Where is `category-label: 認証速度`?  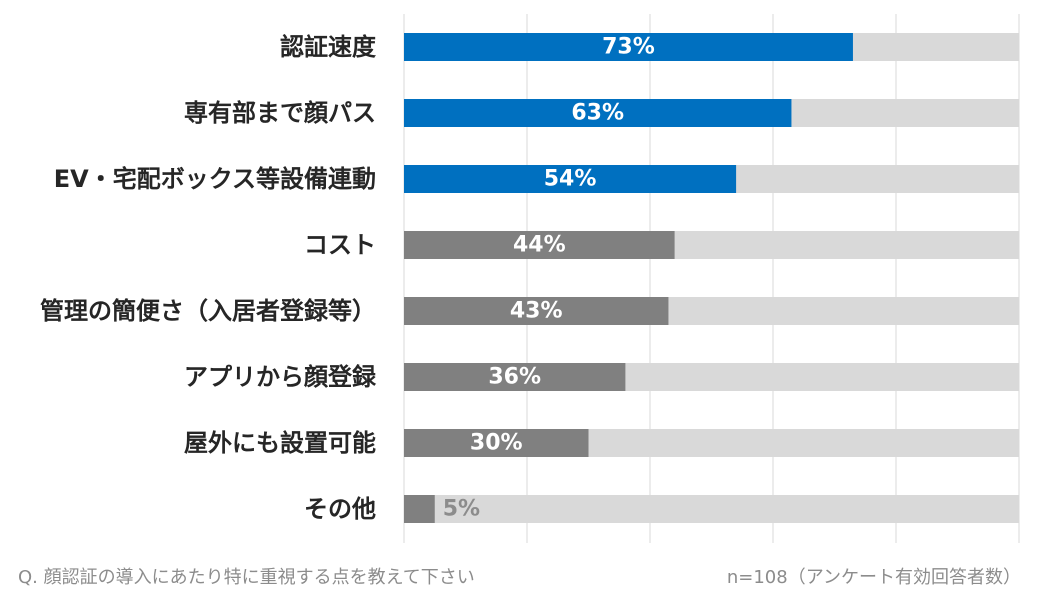 category-label: 認証速度 is located at coordinates (328, 47).